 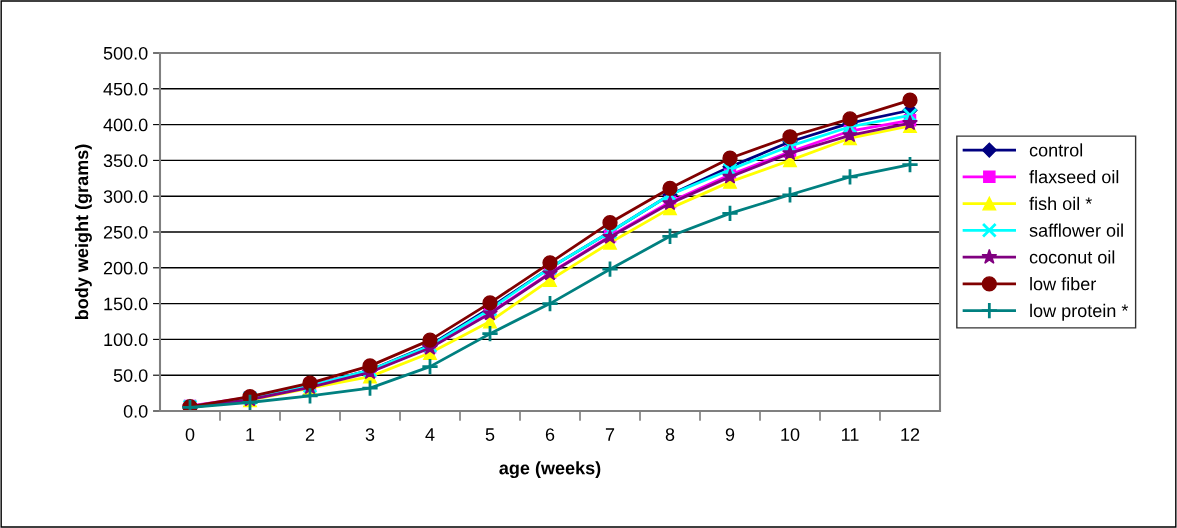 I want to click on y-tick-label: 500.0, so click(x=125, y=53).